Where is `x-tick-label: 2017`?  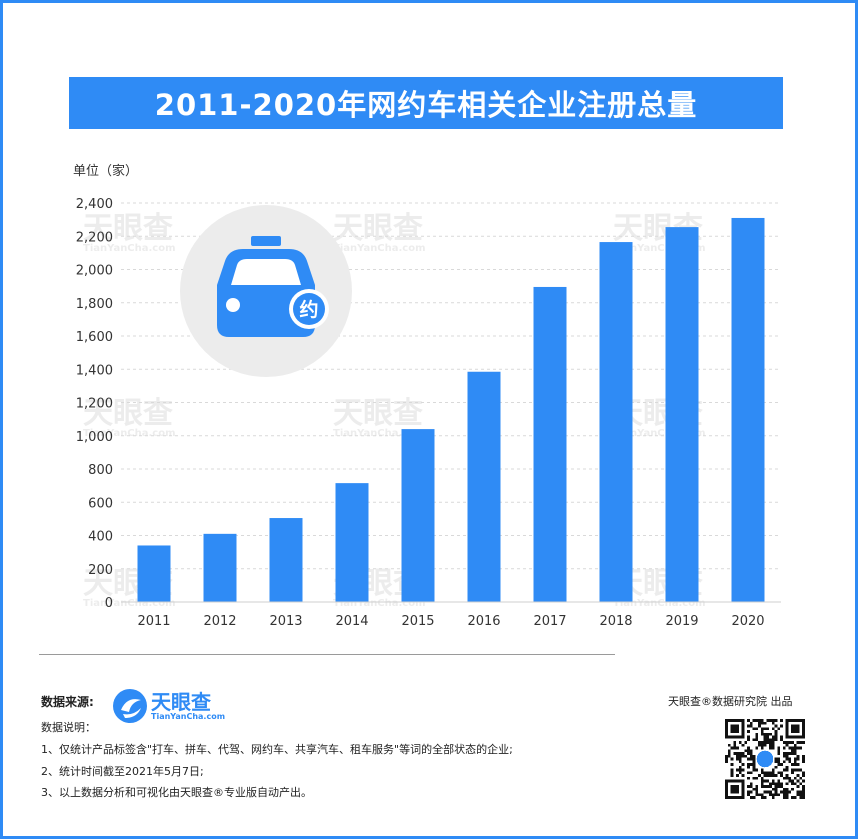 x-tick-label: 2017 is located at coordinates (549, 621).